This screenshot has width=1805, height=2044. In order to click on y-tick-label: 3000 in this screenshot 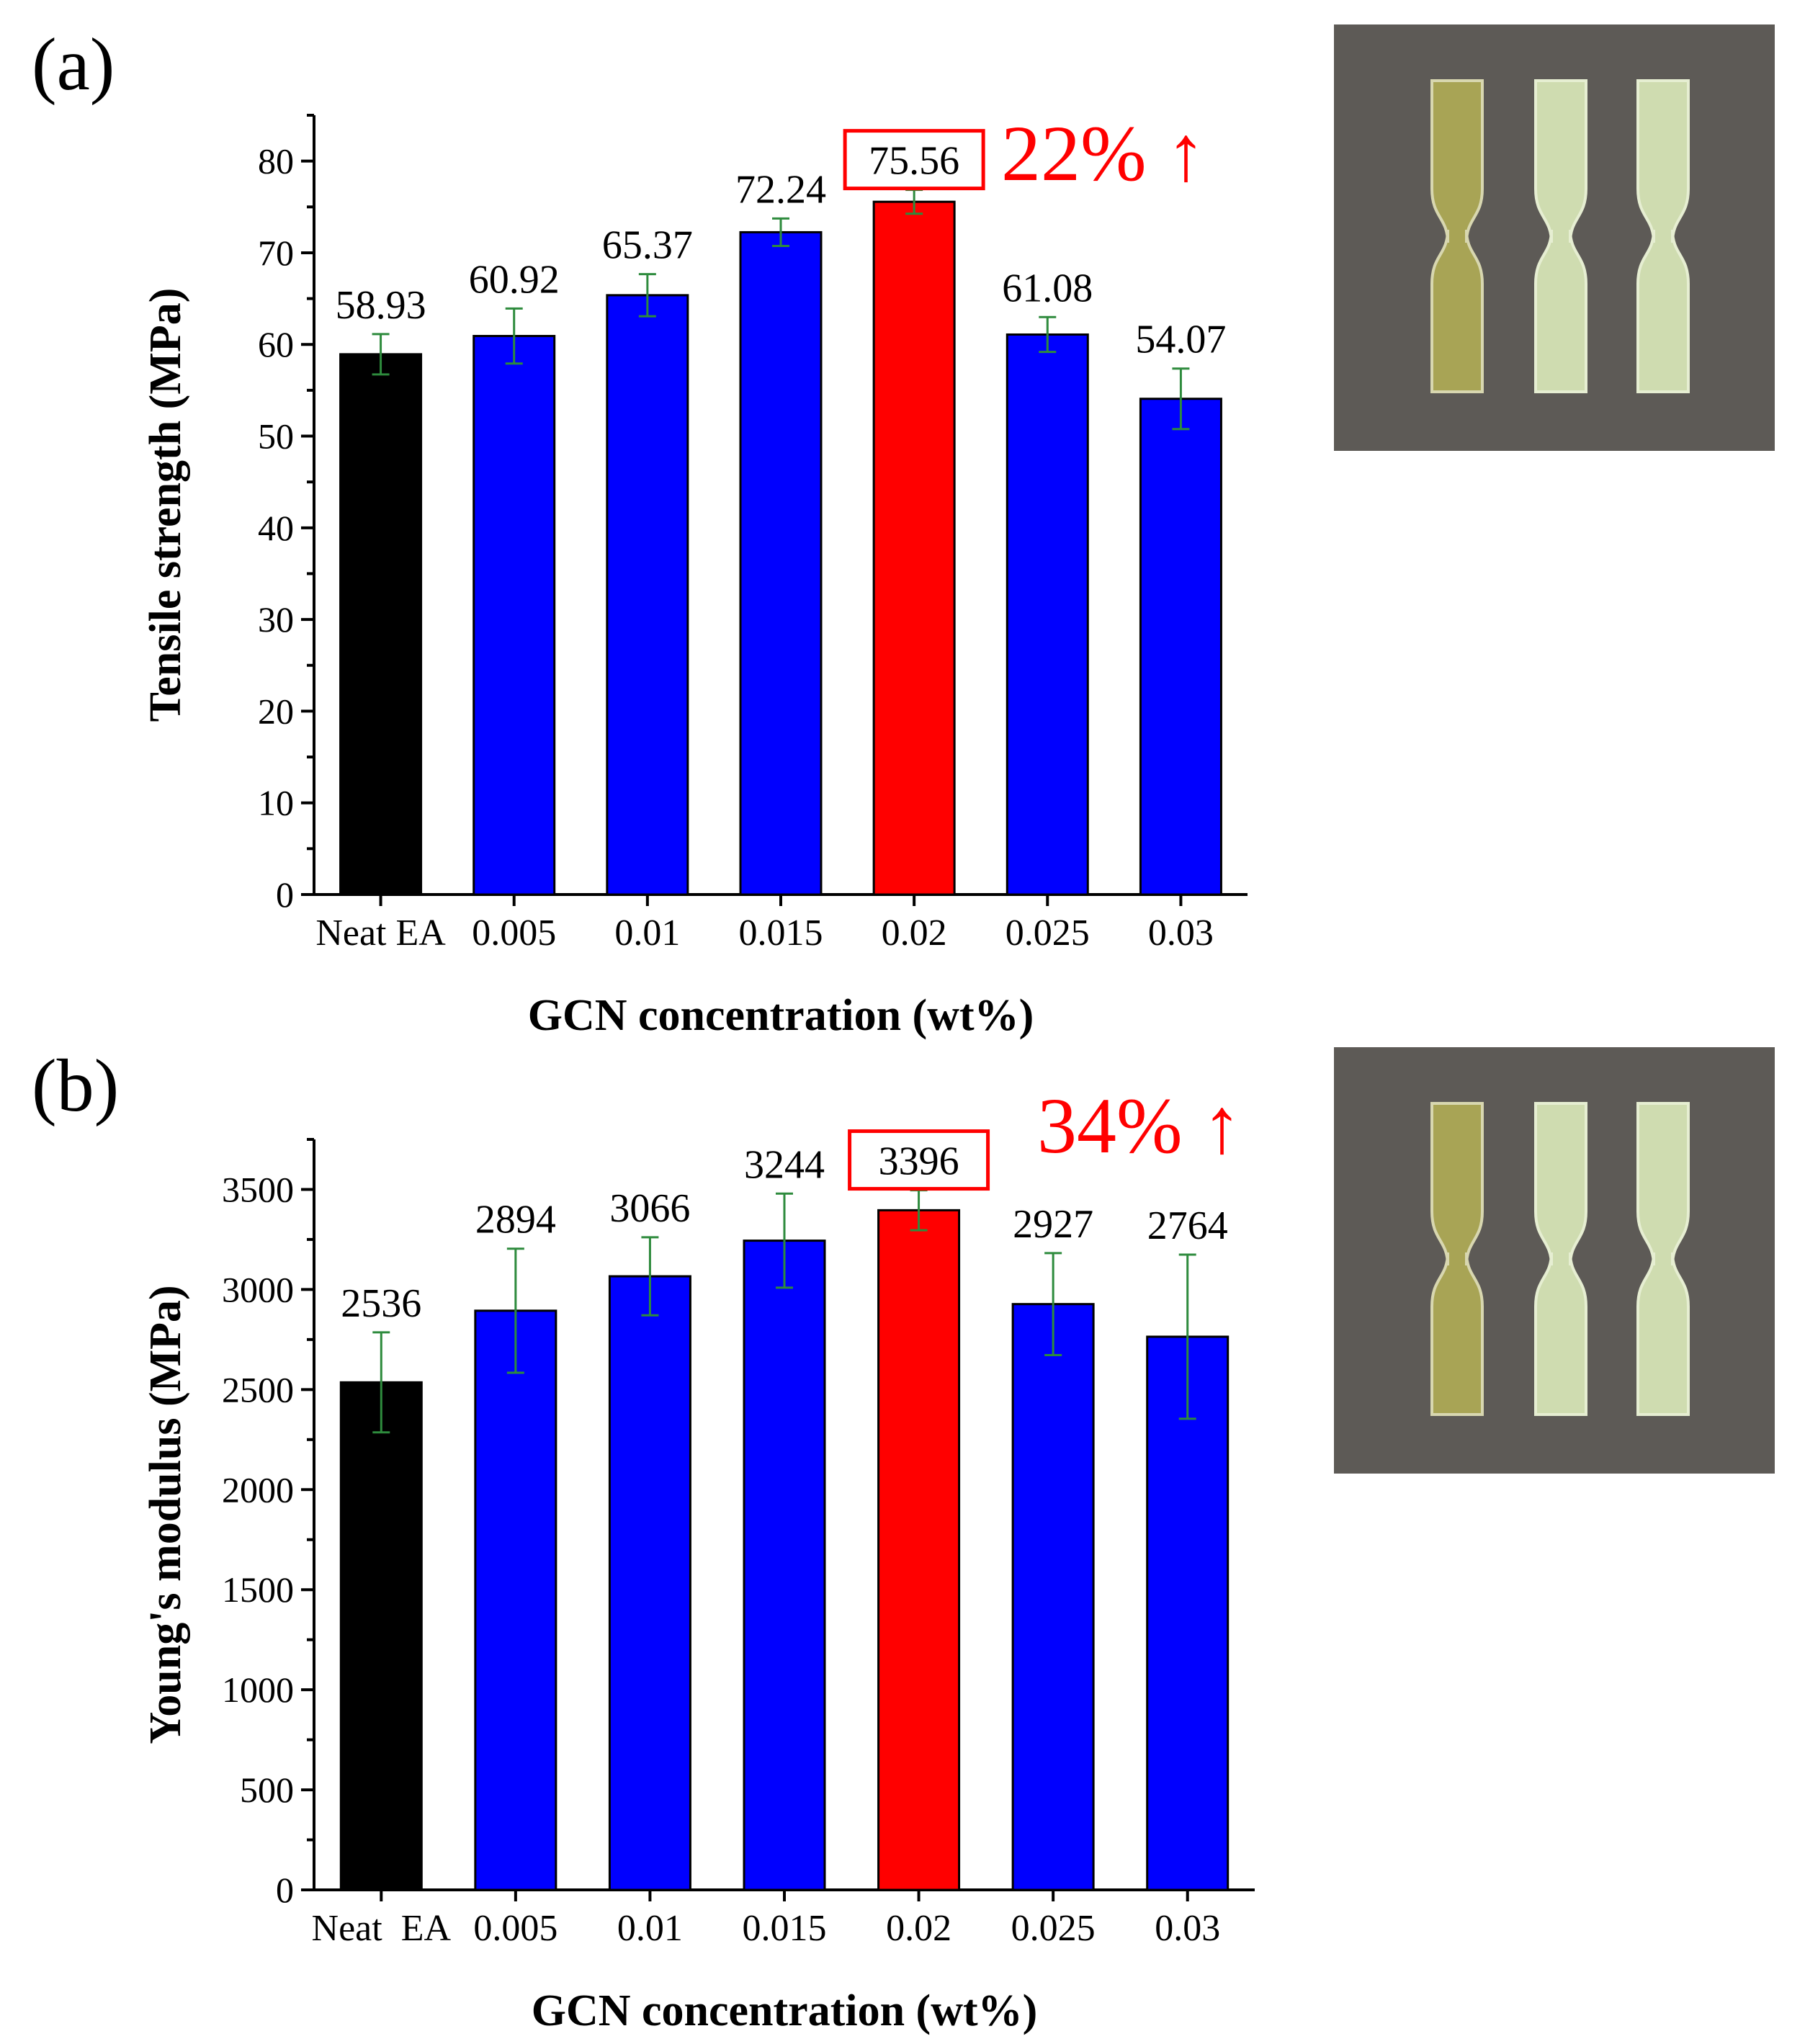, I will do `click(258, 1289)`.